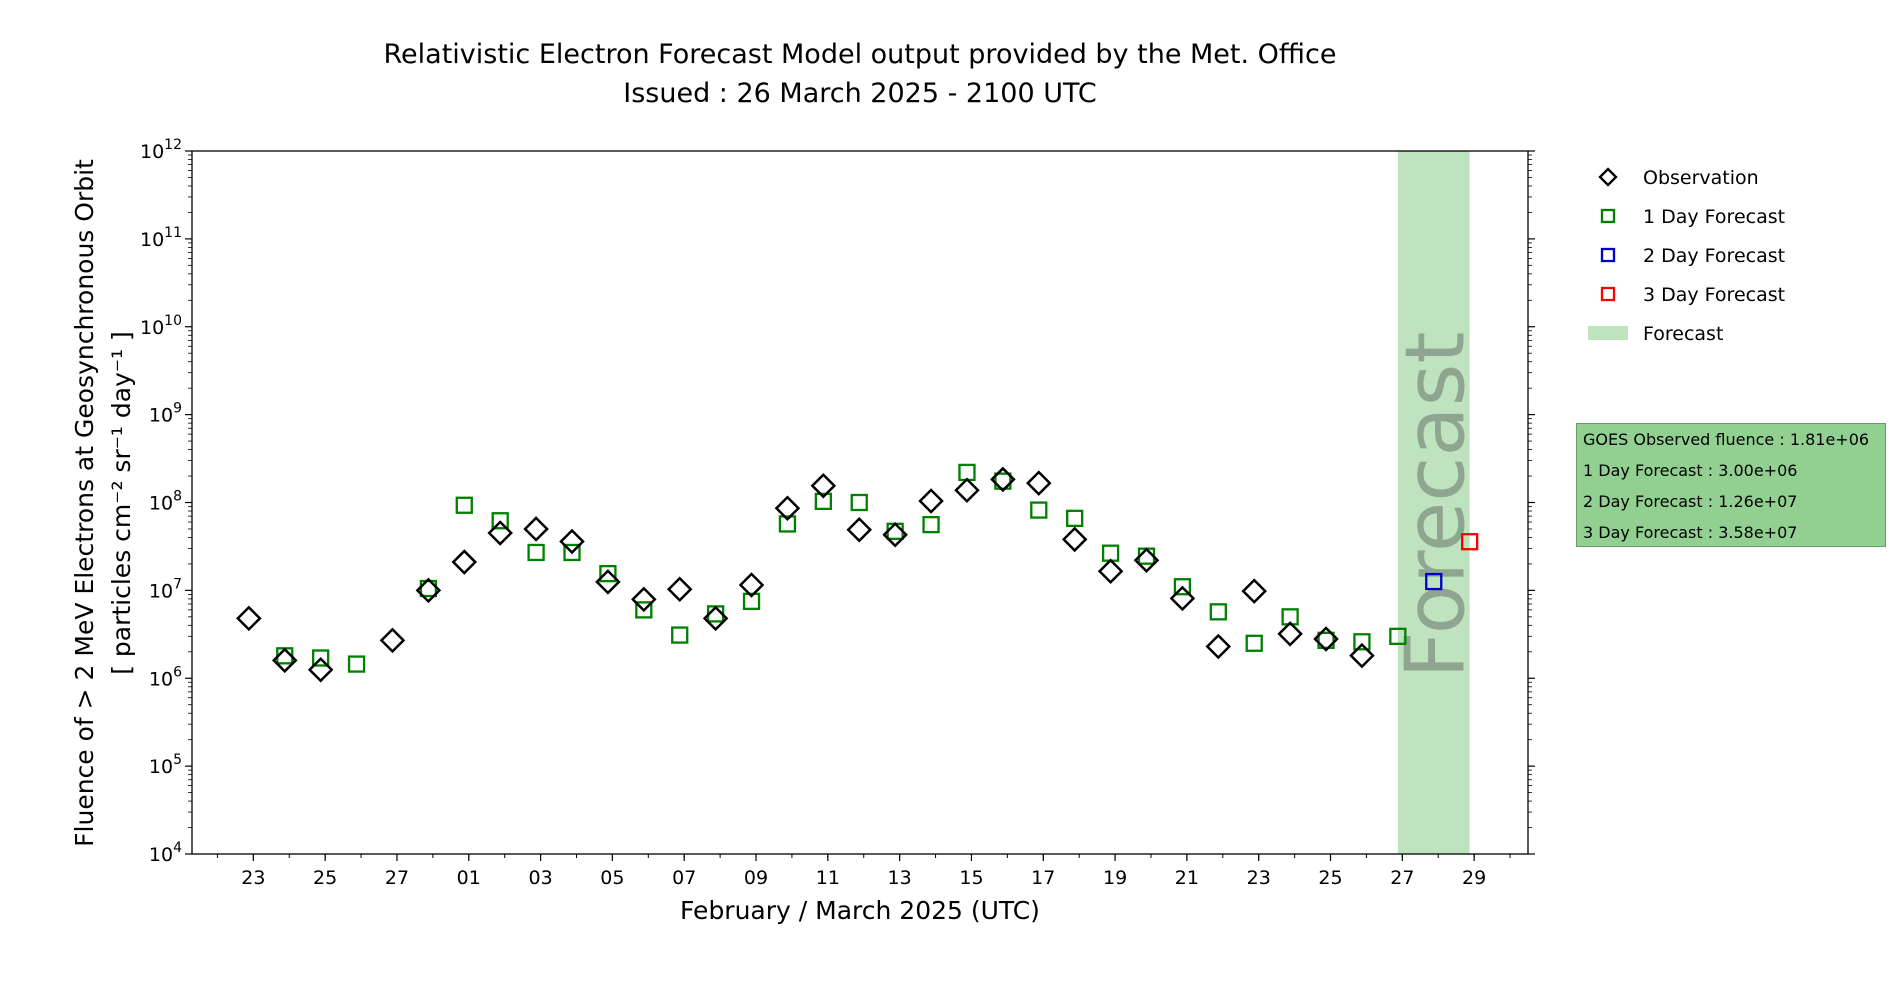  Describe the element at coordinates (1714, 256) in the screenshot. I see `legend-label: 2 Day Forecast` at that location.